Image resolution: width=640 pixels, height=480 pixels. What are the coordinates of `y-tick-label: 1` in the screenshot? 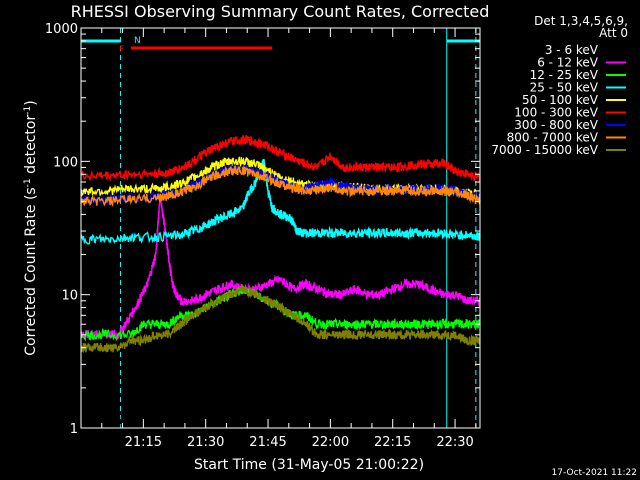 It's located at (74, 429).